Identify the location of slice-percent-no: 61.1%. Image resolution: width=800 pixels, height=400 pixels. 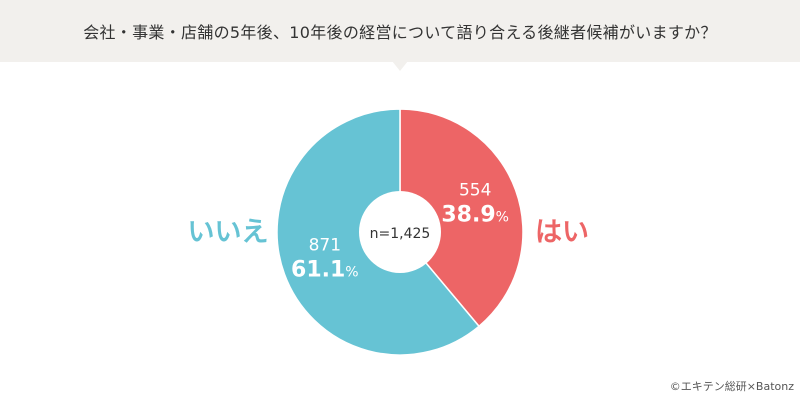
(325, 269).